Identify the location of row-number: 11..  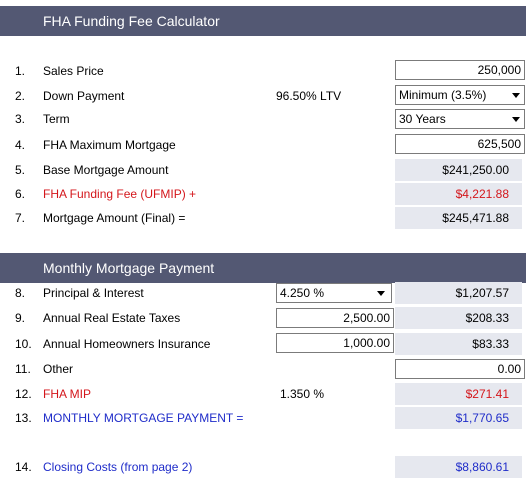
(23, 369).